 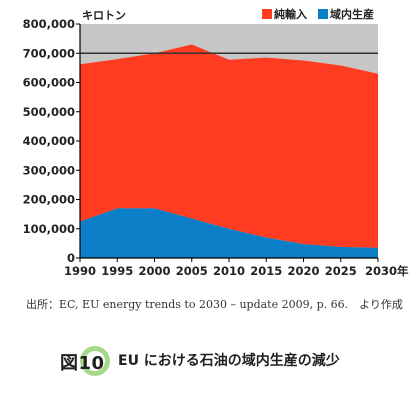 I want to click on figure-title: EU における石油の域内生産の減少, so click(x=229, y=361).